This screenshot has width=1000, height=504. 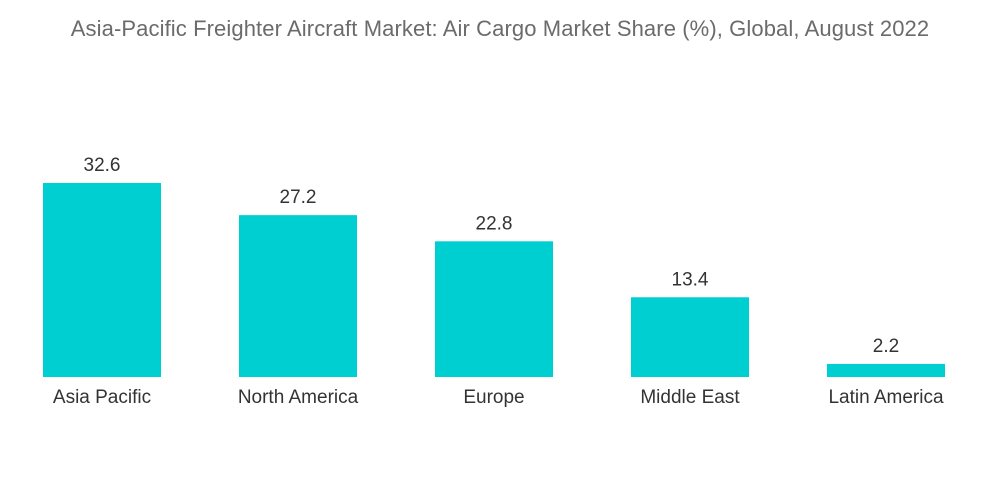 What do you see at coordinates (102, 280) in the screenshot?
I see `bar-asia-pacific` at bounding box center [102, 280].